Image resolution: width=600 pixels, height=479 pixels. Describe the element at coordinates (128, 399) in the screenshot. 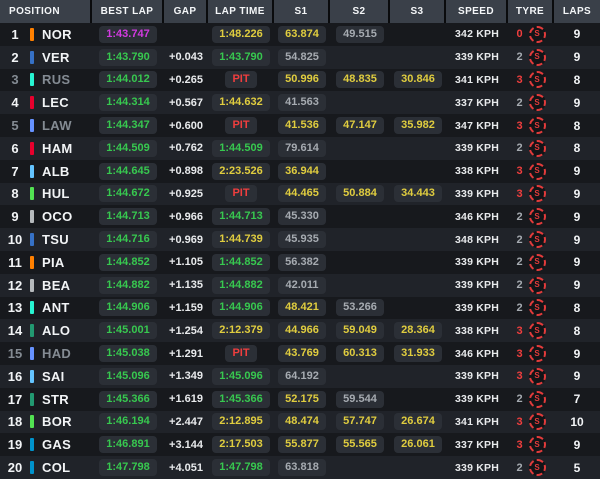

I see `best-lap-cell: 1:45.366` at that location.